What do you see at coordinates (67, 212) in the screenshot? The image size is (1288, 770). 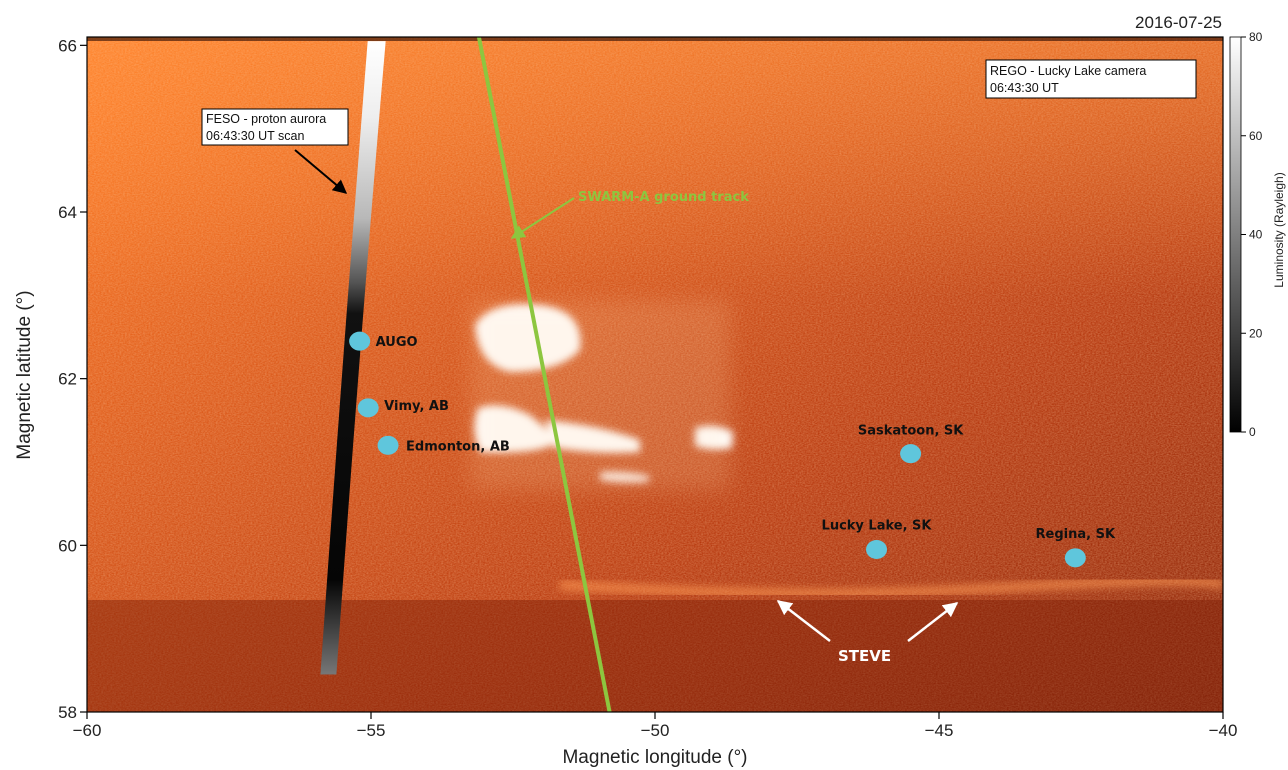 I see `y-tick-label: 64` at bounding box center [67, 212].